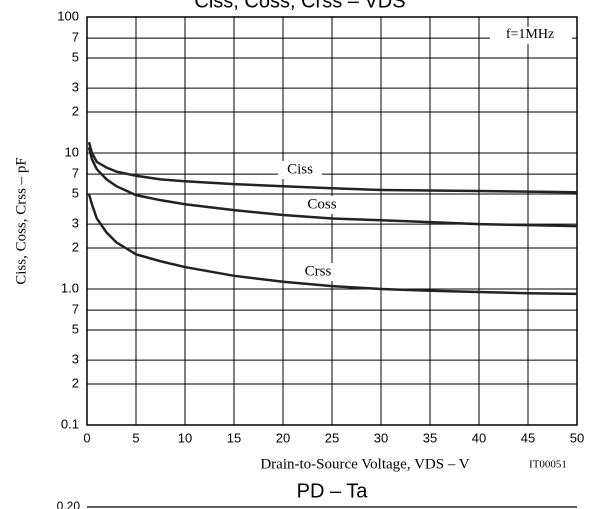  What do you see at coordinates (577, 437) in the screenshot?
I see `x-tick-label: 50` at bounding box center [577, 437].